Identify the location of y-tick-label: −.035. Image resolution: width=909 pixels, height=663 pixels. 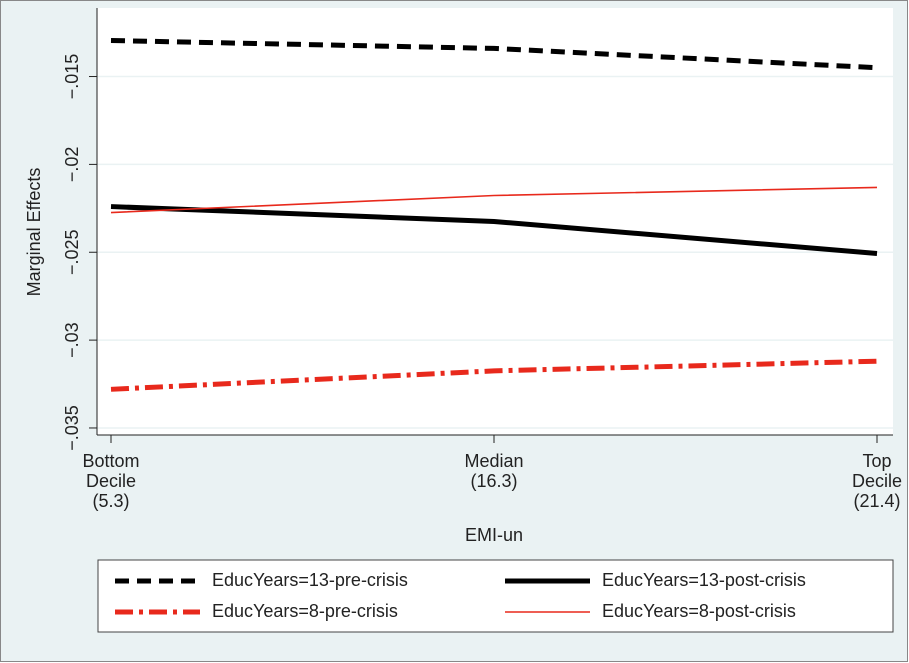
(72, 428).